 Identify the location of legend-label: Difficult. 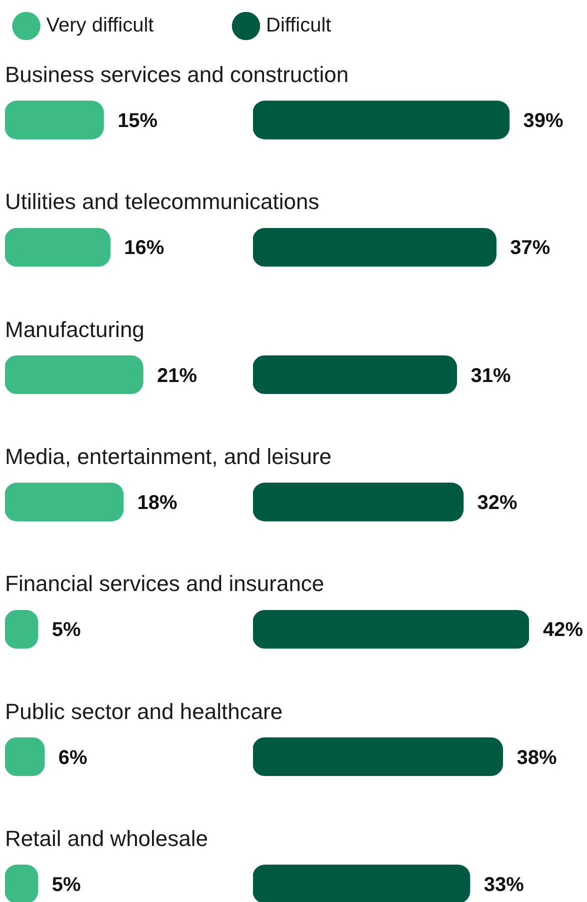
(299, 25).